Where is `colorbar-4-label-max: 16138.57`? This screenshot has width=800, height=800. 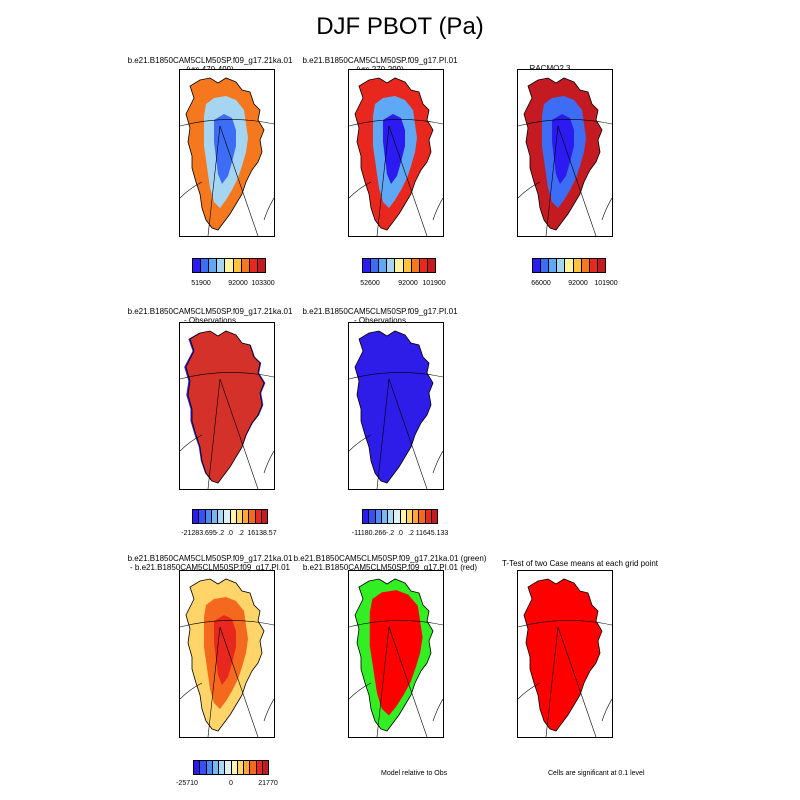 colorbar-4-label-max: 16138.57 is located at coordinates (262, 533).